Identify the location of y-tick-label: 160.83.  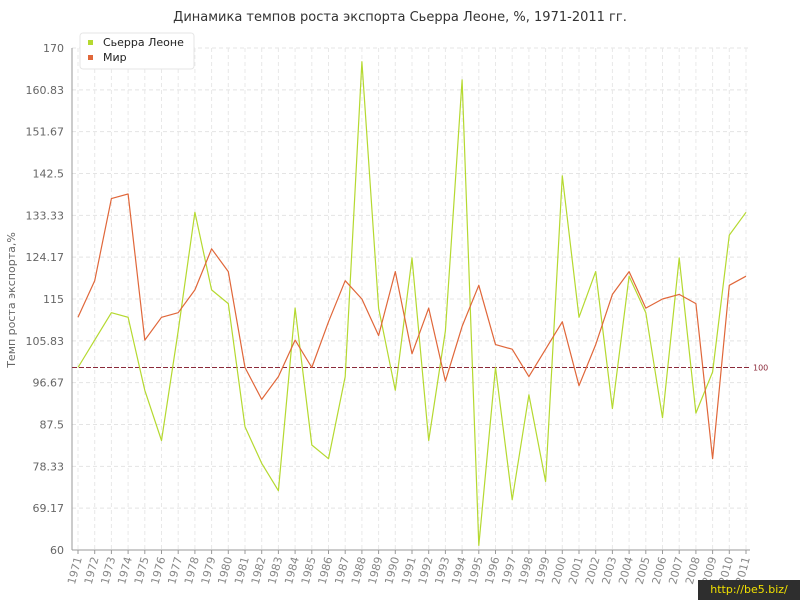
(45, 90).